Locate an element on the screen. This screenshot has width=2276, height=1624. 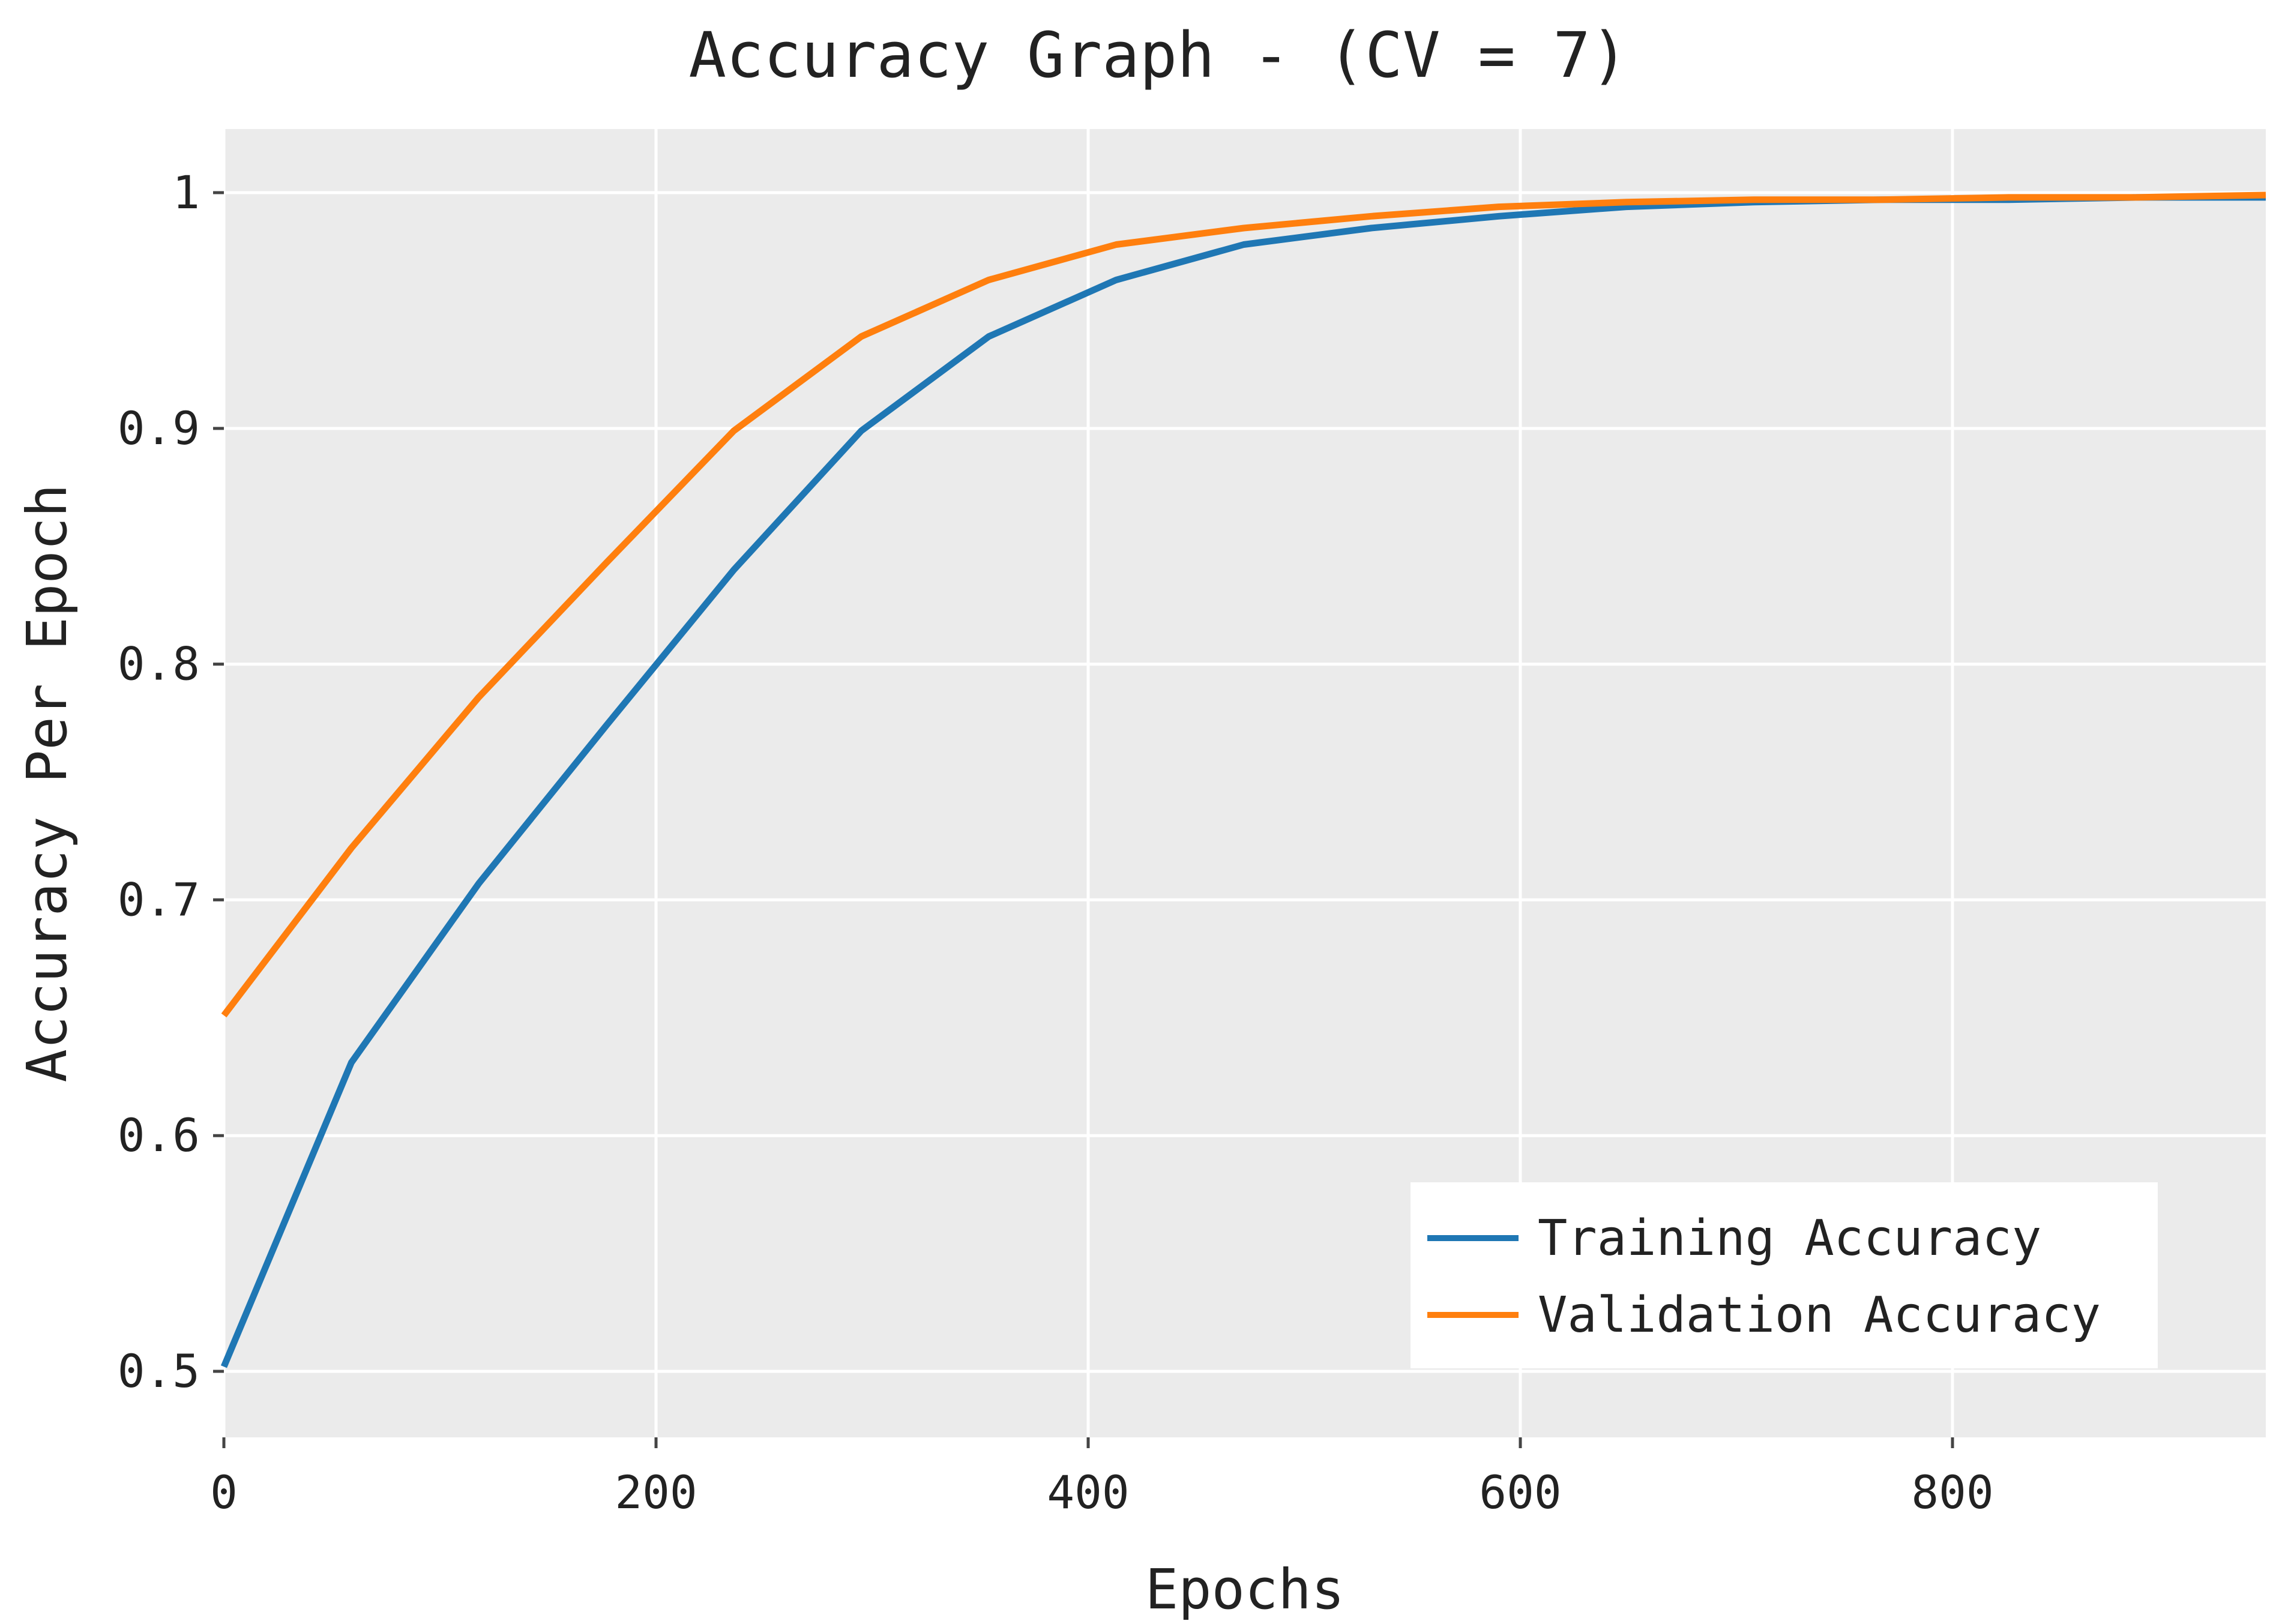
legend-box is located at coordinates (1784, 1275).